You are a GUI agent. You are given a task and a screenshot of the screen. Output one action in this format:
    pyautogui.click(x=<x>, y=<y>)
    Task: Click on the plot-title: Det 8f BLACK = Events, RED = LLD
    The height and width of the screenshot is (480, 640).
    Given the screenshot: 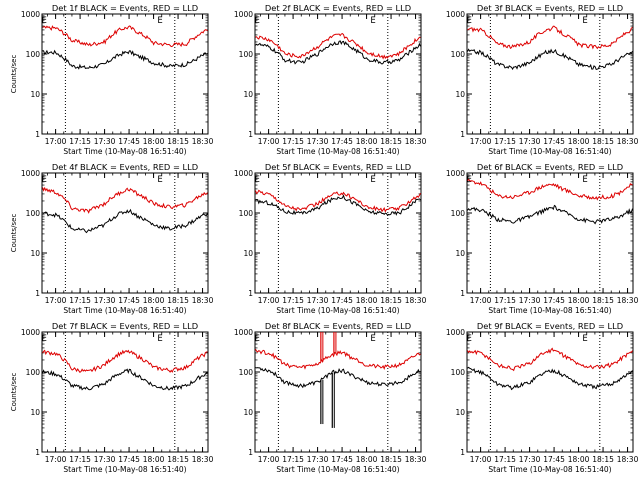 What is the action you would take?
    pyautogui.click(x=338, y=326)
    